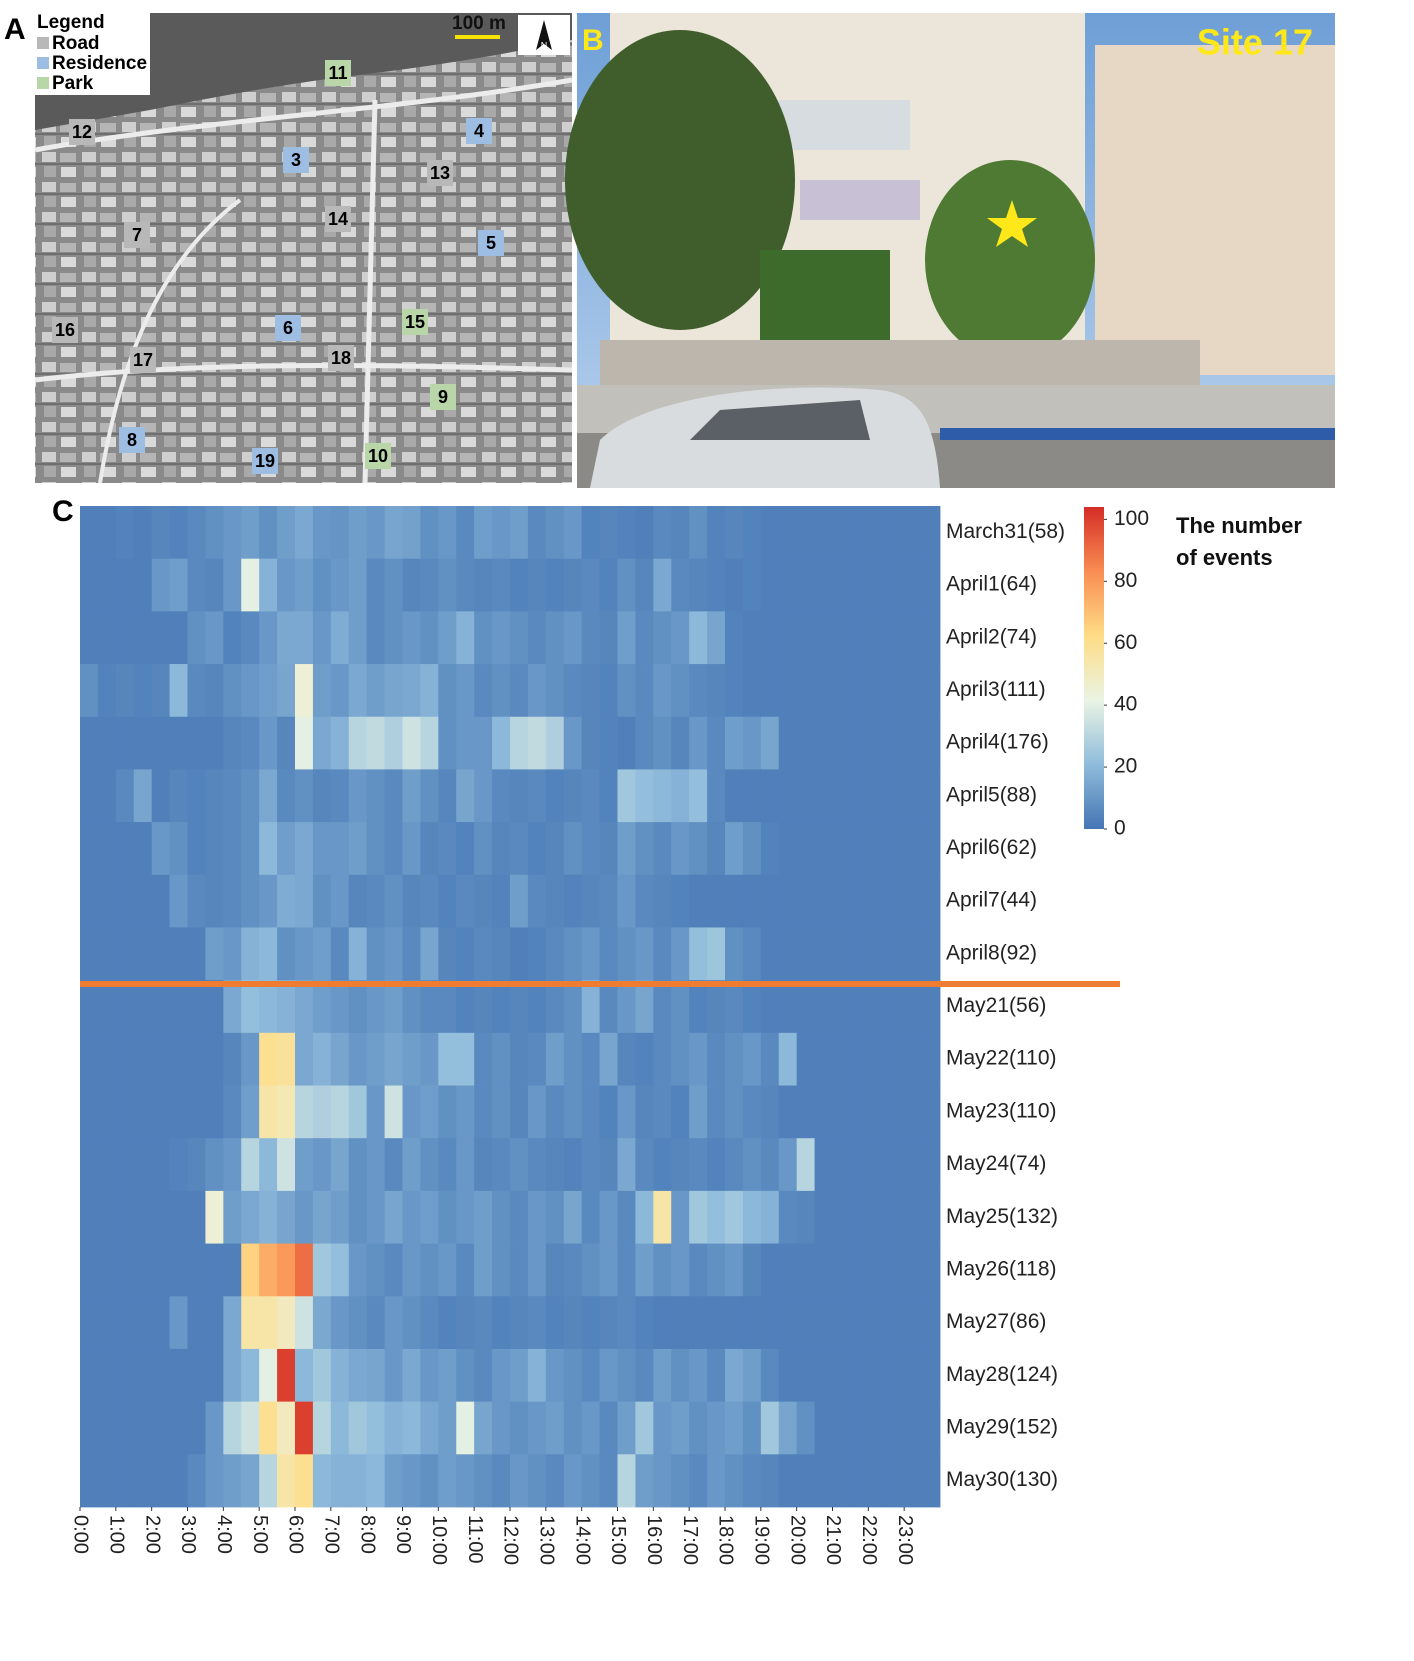  I want to click on site-label: 13, so click(440, 173).